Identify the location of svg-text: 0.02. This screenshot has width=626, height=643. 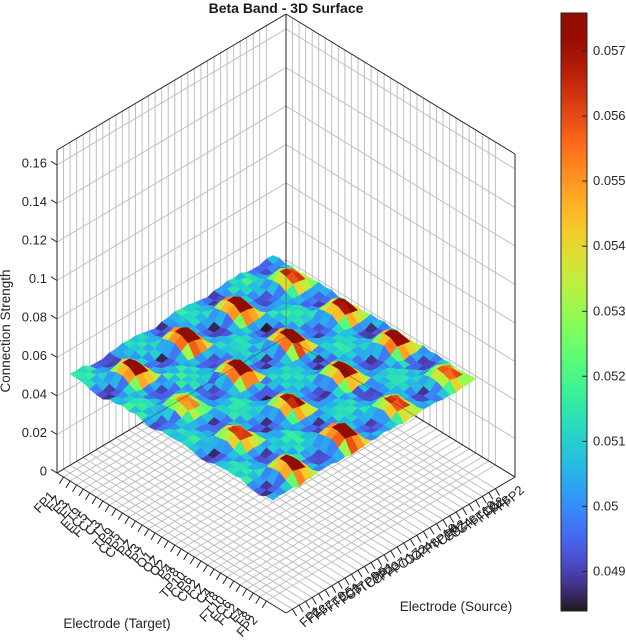
(34, 432).